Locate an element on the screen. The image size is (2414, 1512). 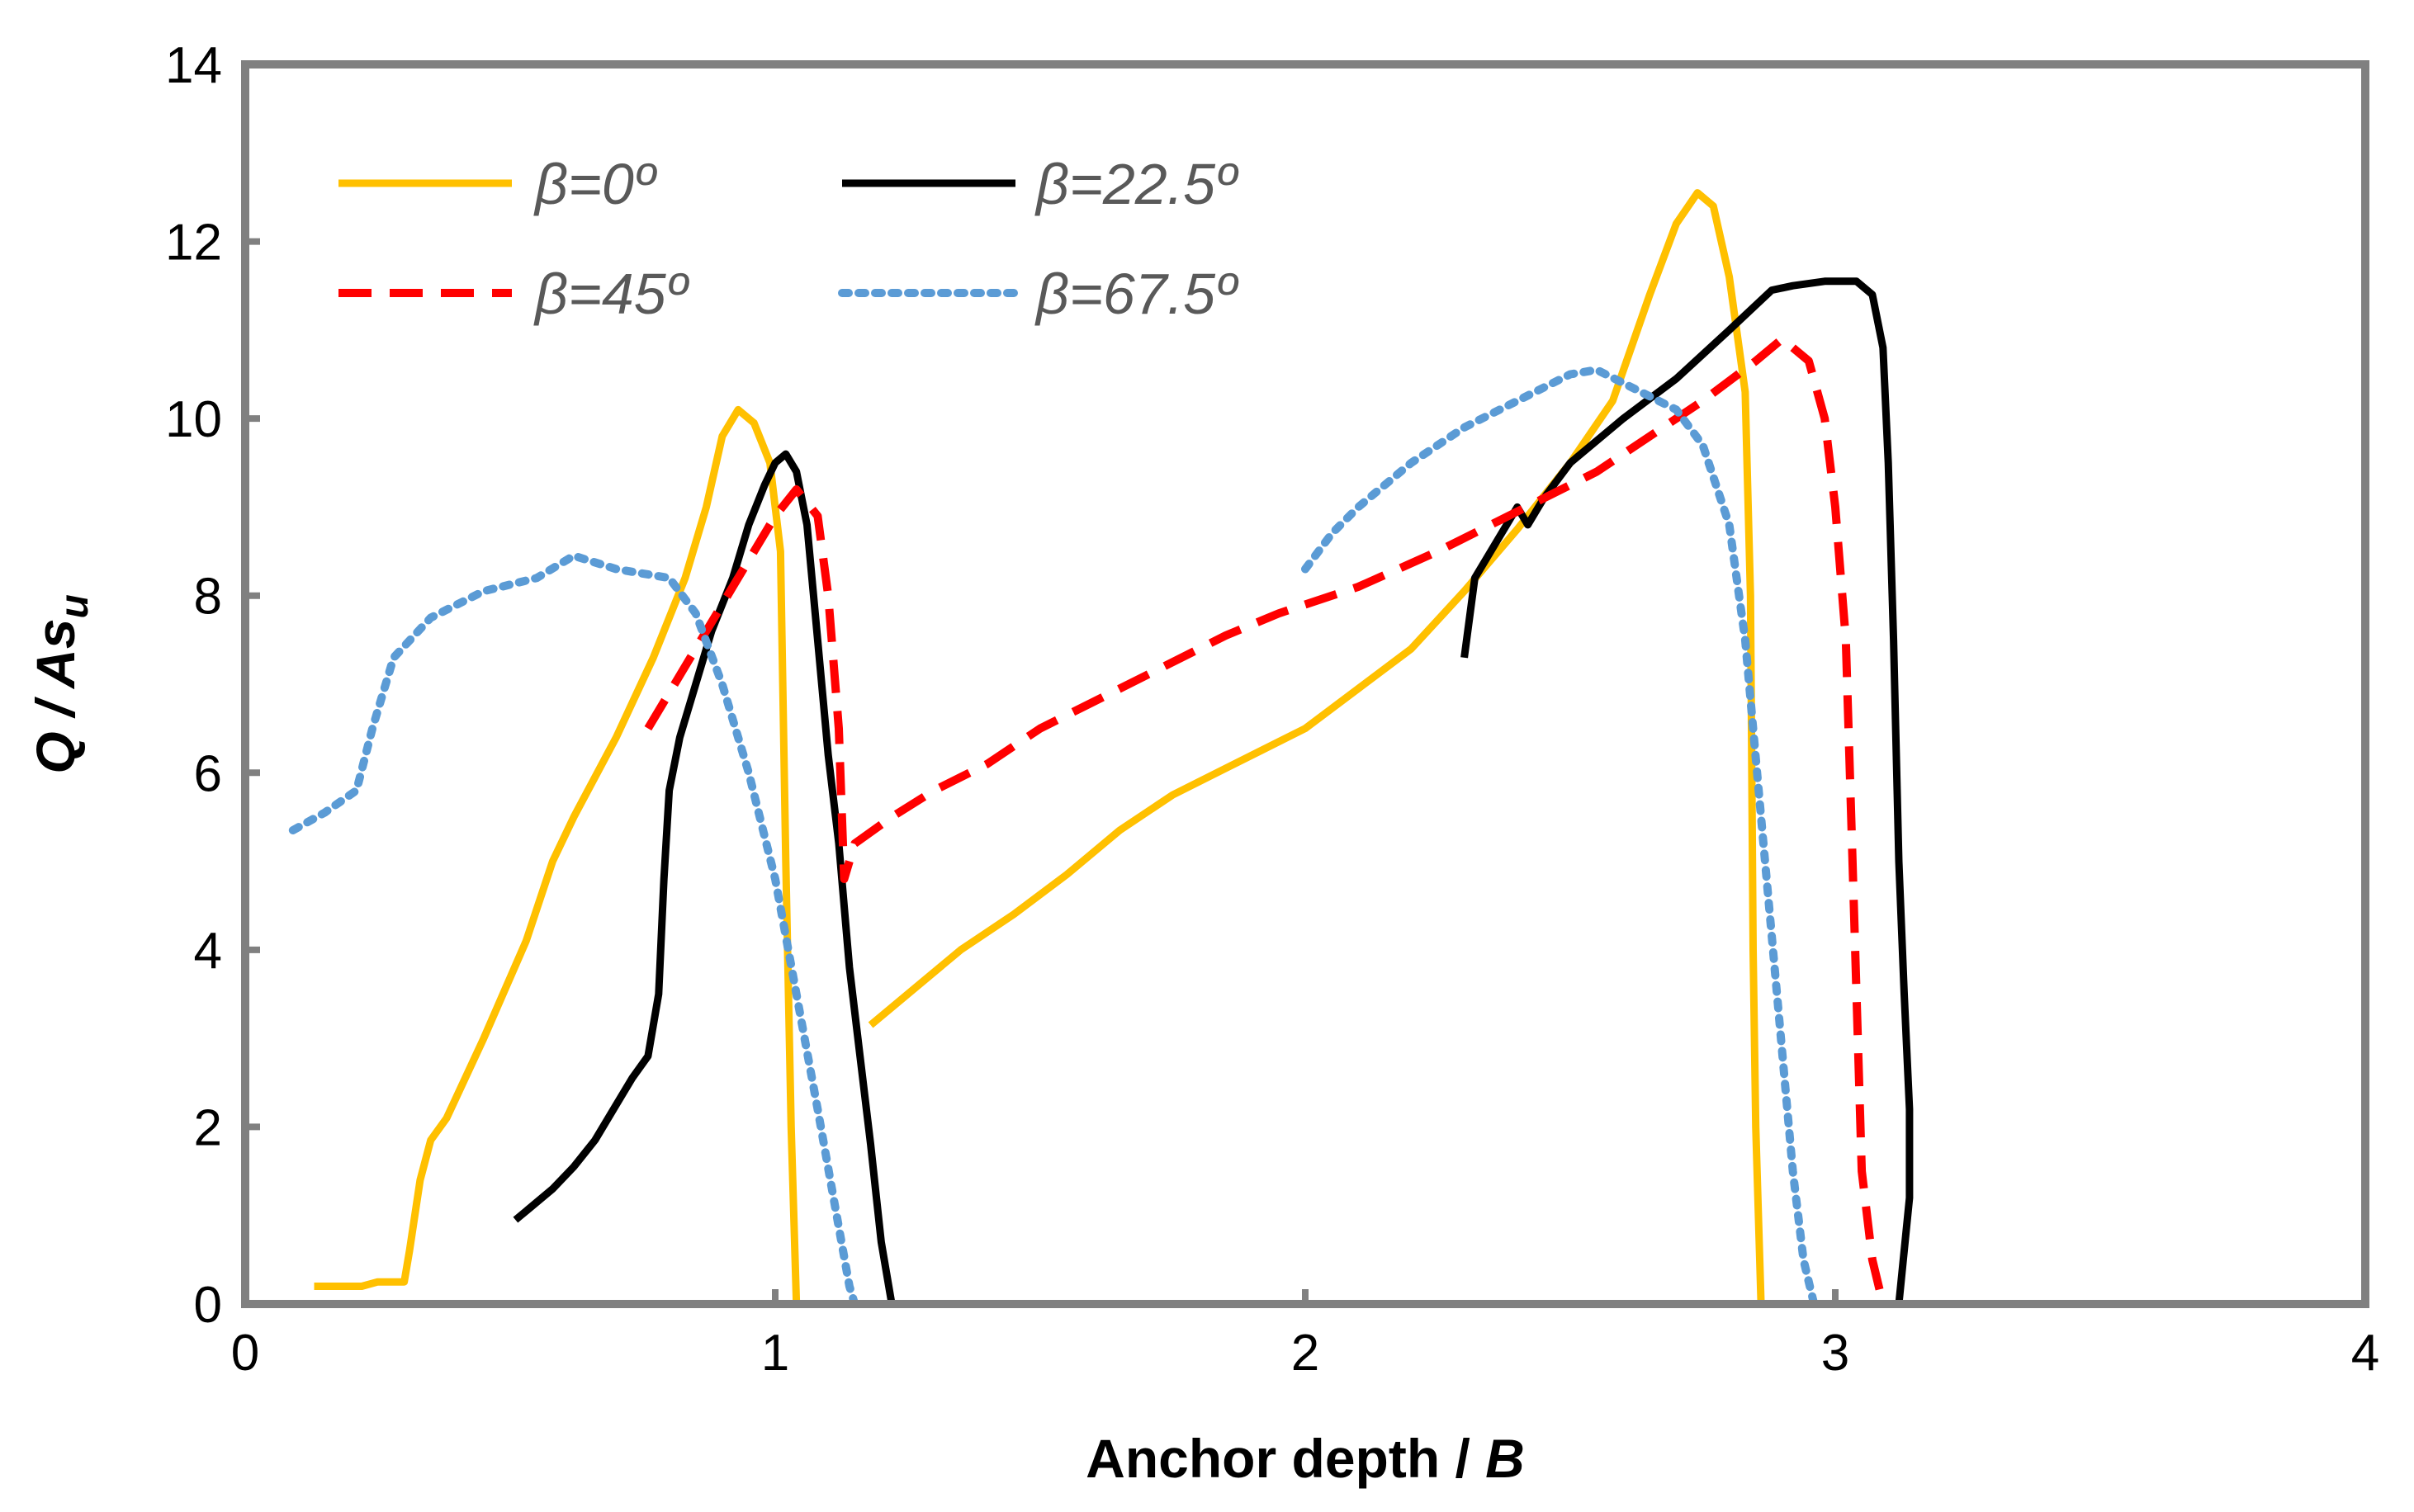
y-tick-label: 6 is located at coordinates (208, 773).